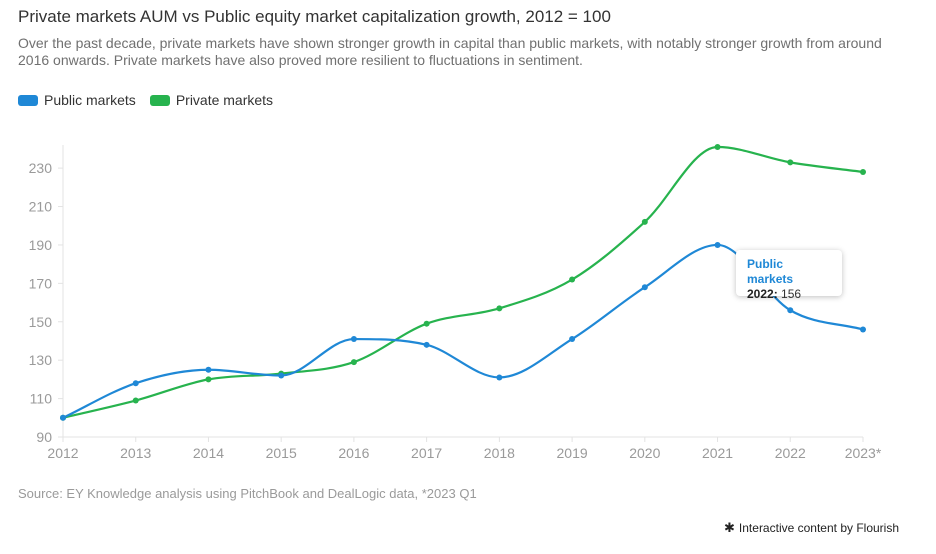 Image resolution: width=936 pixels, height=554 pixels. What do you see at coordinates (729, 527) in the screenshot?
I see `asterisk-icon: ✱` at bounding box center [729, 527].